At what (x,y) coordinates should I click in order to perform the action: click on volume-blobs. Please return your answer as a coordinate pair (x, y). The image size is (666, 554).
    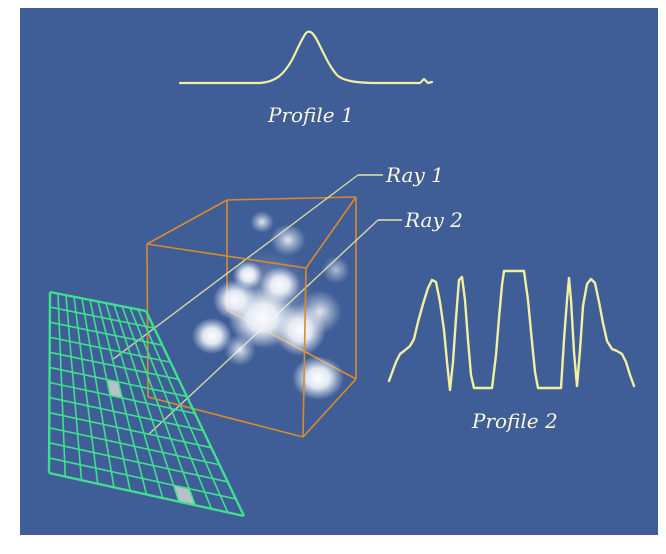
    Looking at the image, I should click on (271, 305).